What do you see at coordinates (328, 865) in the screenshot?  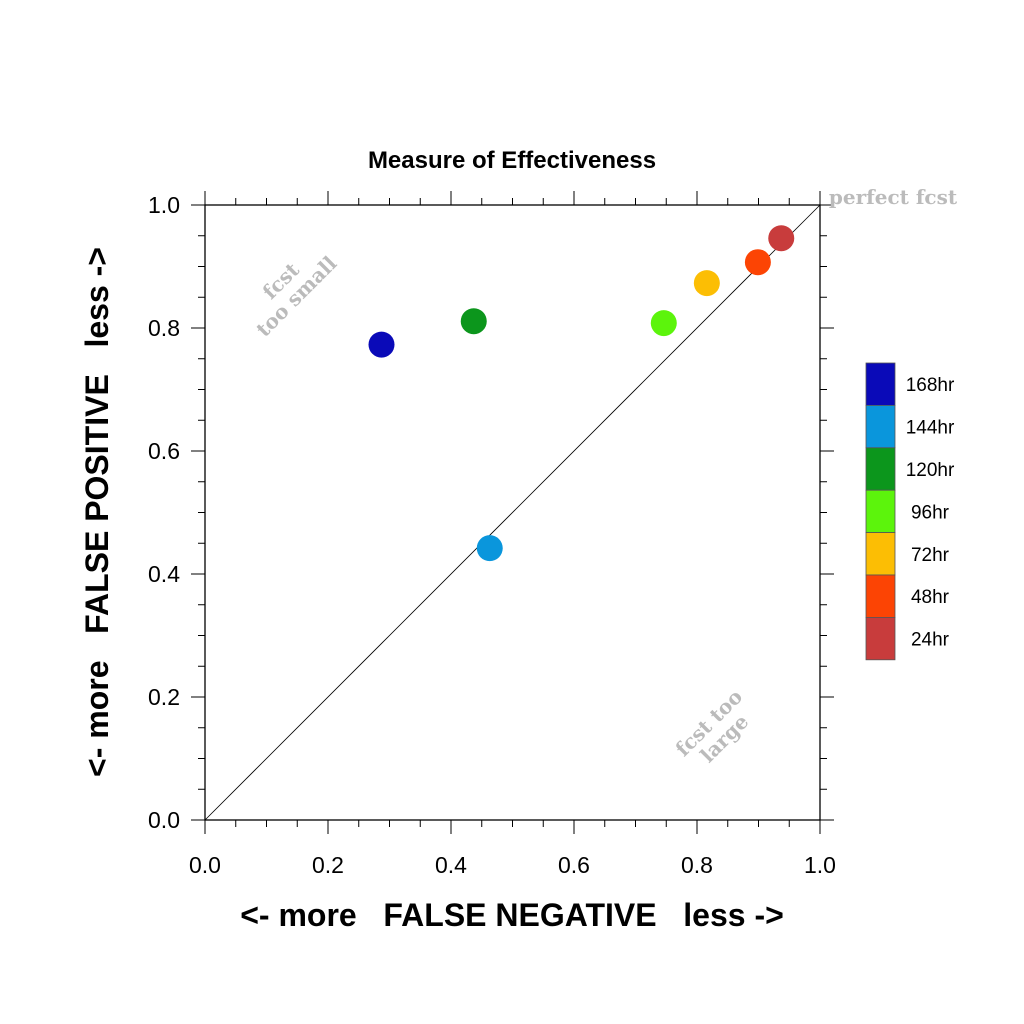 I see `x-tick-label: 0.2` at bounding box center [328, 865].